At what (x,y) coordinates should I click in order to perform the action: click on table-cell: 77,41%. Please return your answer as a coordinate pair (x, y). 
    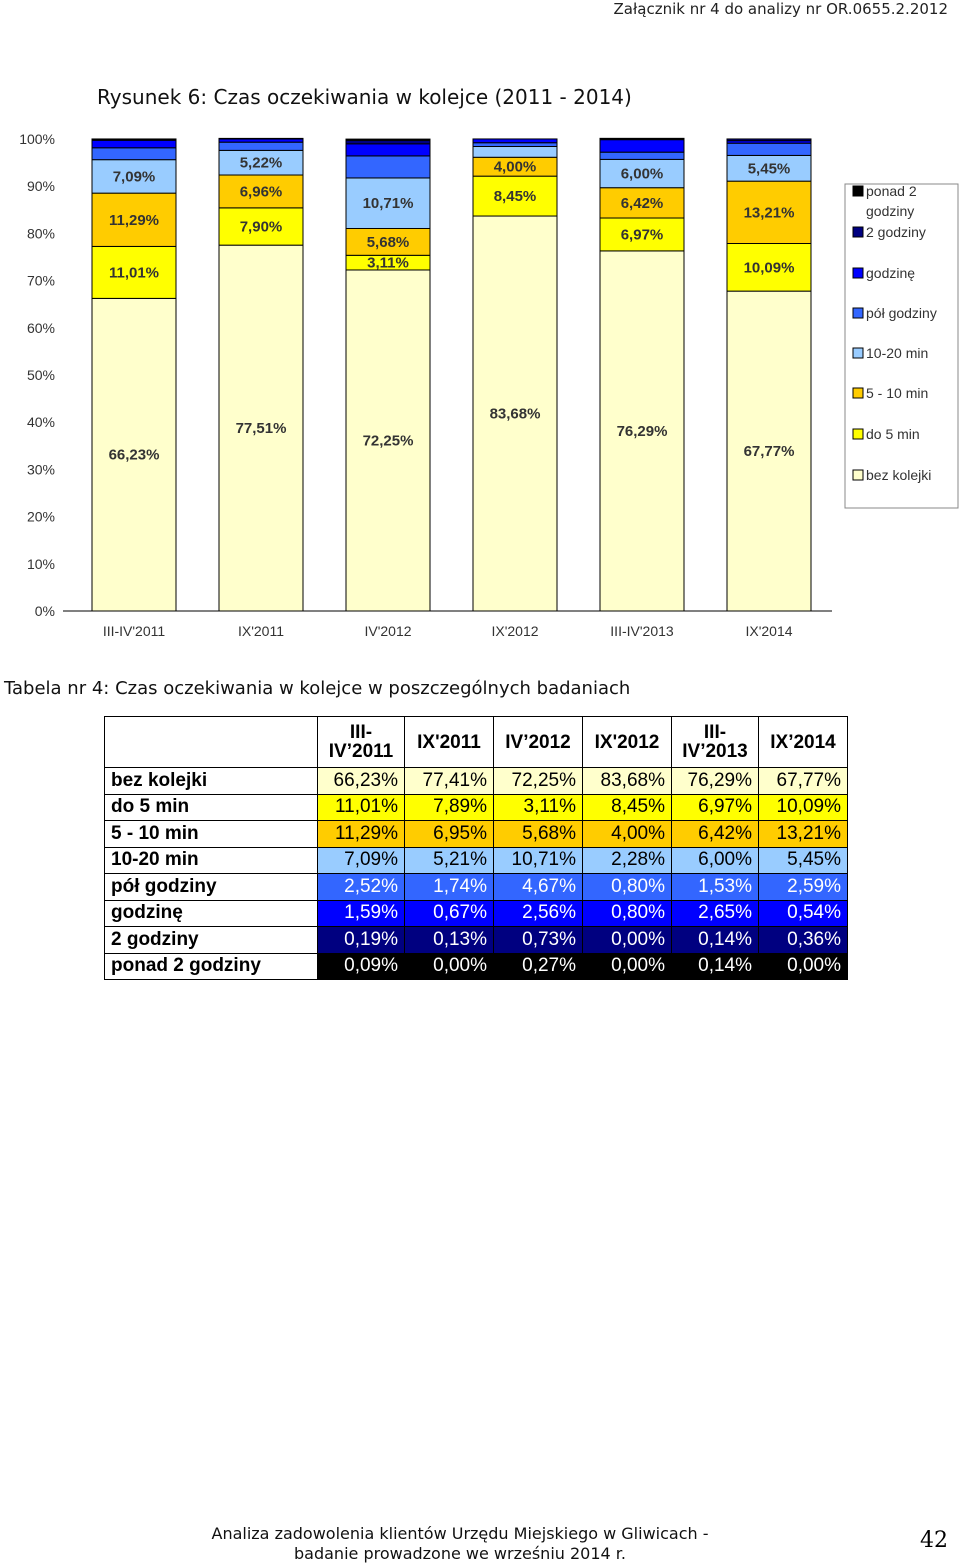
    Looking at the image, I should click on (449, 781).